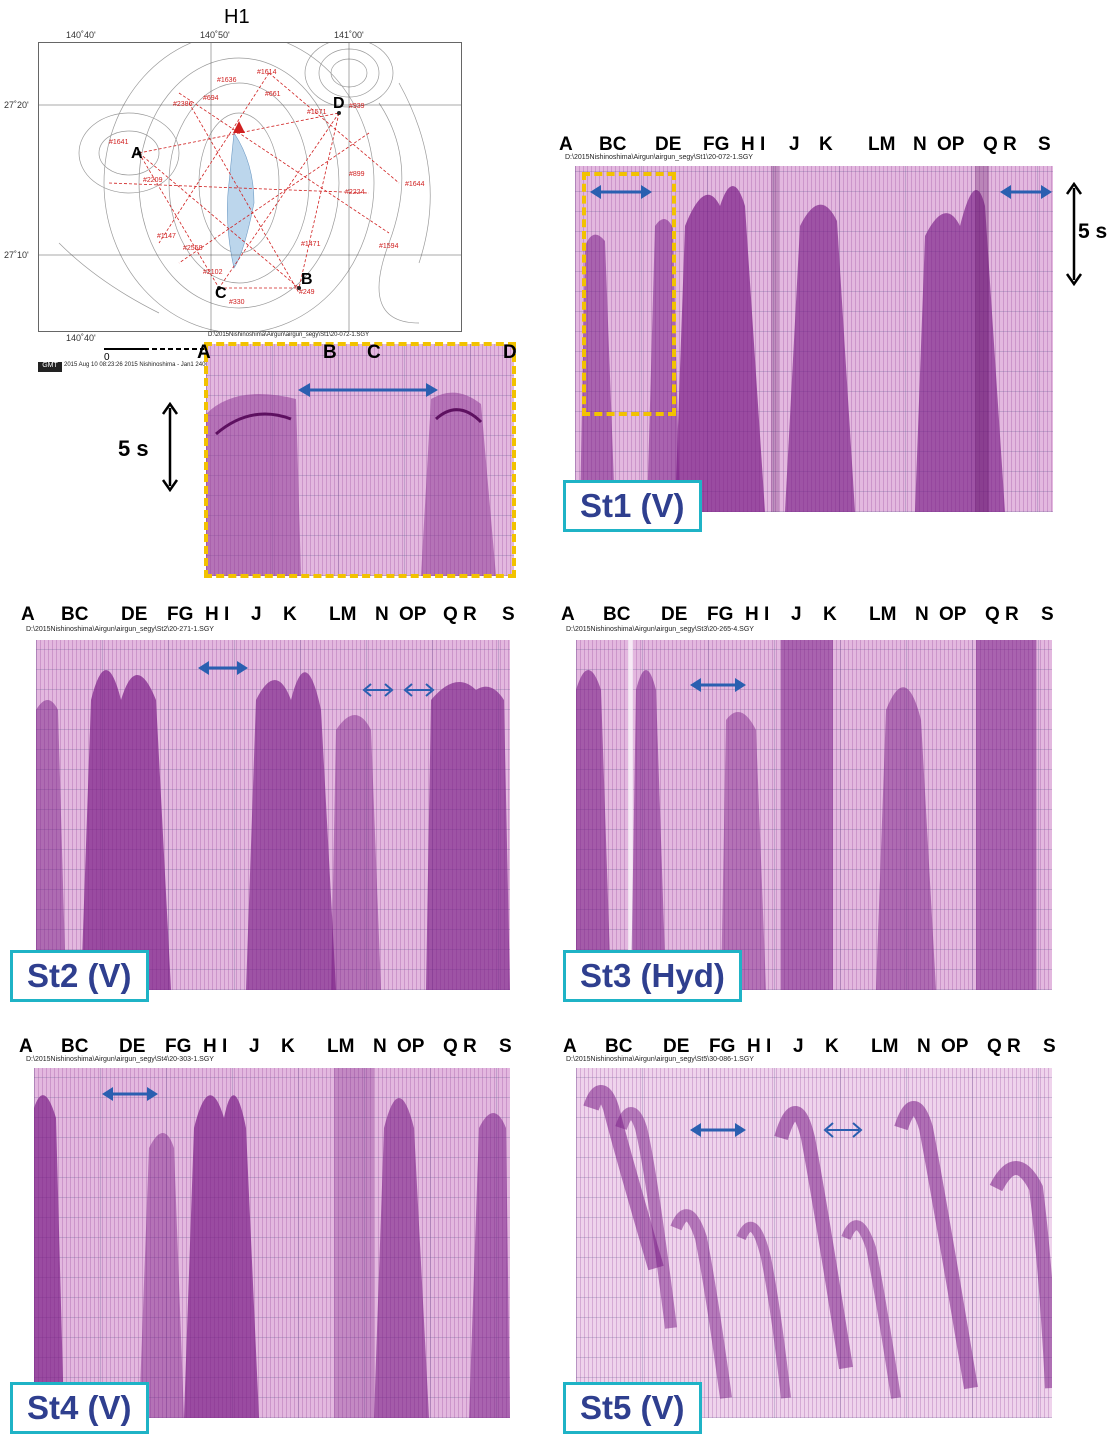 Image resolution: width=1120 pixels, height=1448 pixels. I want to click on st2-letter: LM, so click(343, 614).